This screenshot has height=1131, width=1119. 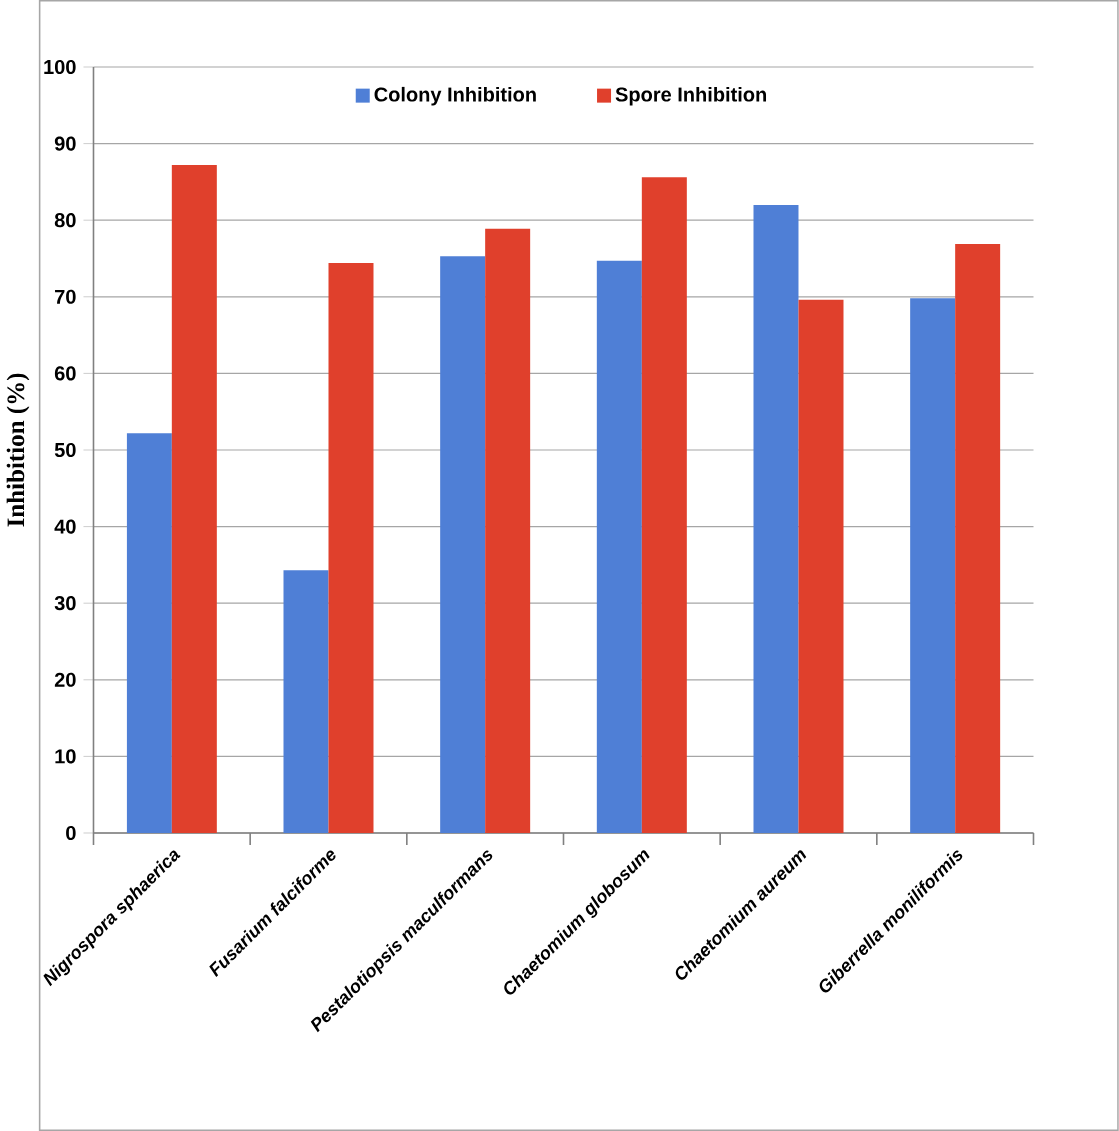 What do you see at coordinates (18, 450) in the screenshot?
I see `y-axis-title: Inhibition (%)` at bounding box center [18, 450].